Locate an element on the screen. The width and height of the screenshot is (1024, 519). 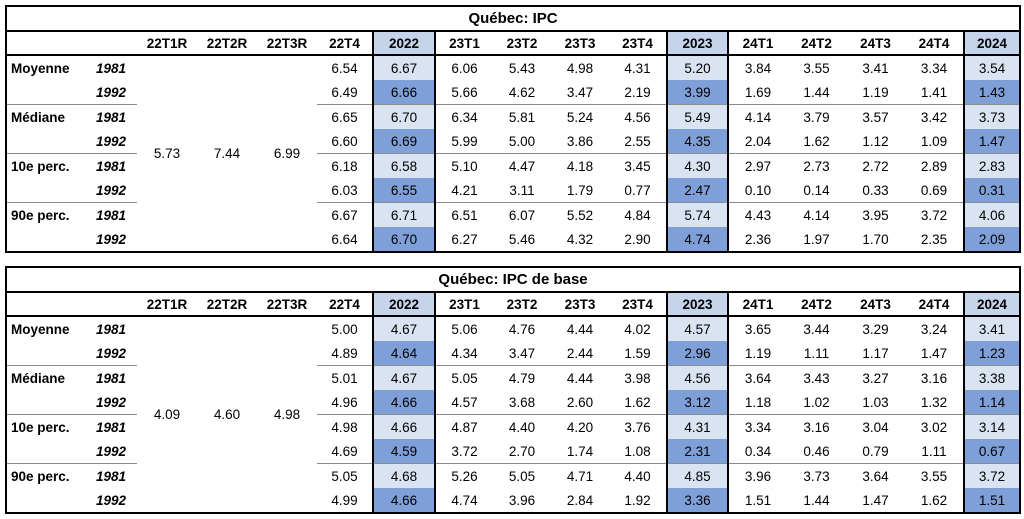
value-cell-24t2: 0.14 is located at coordinates (816, 190).